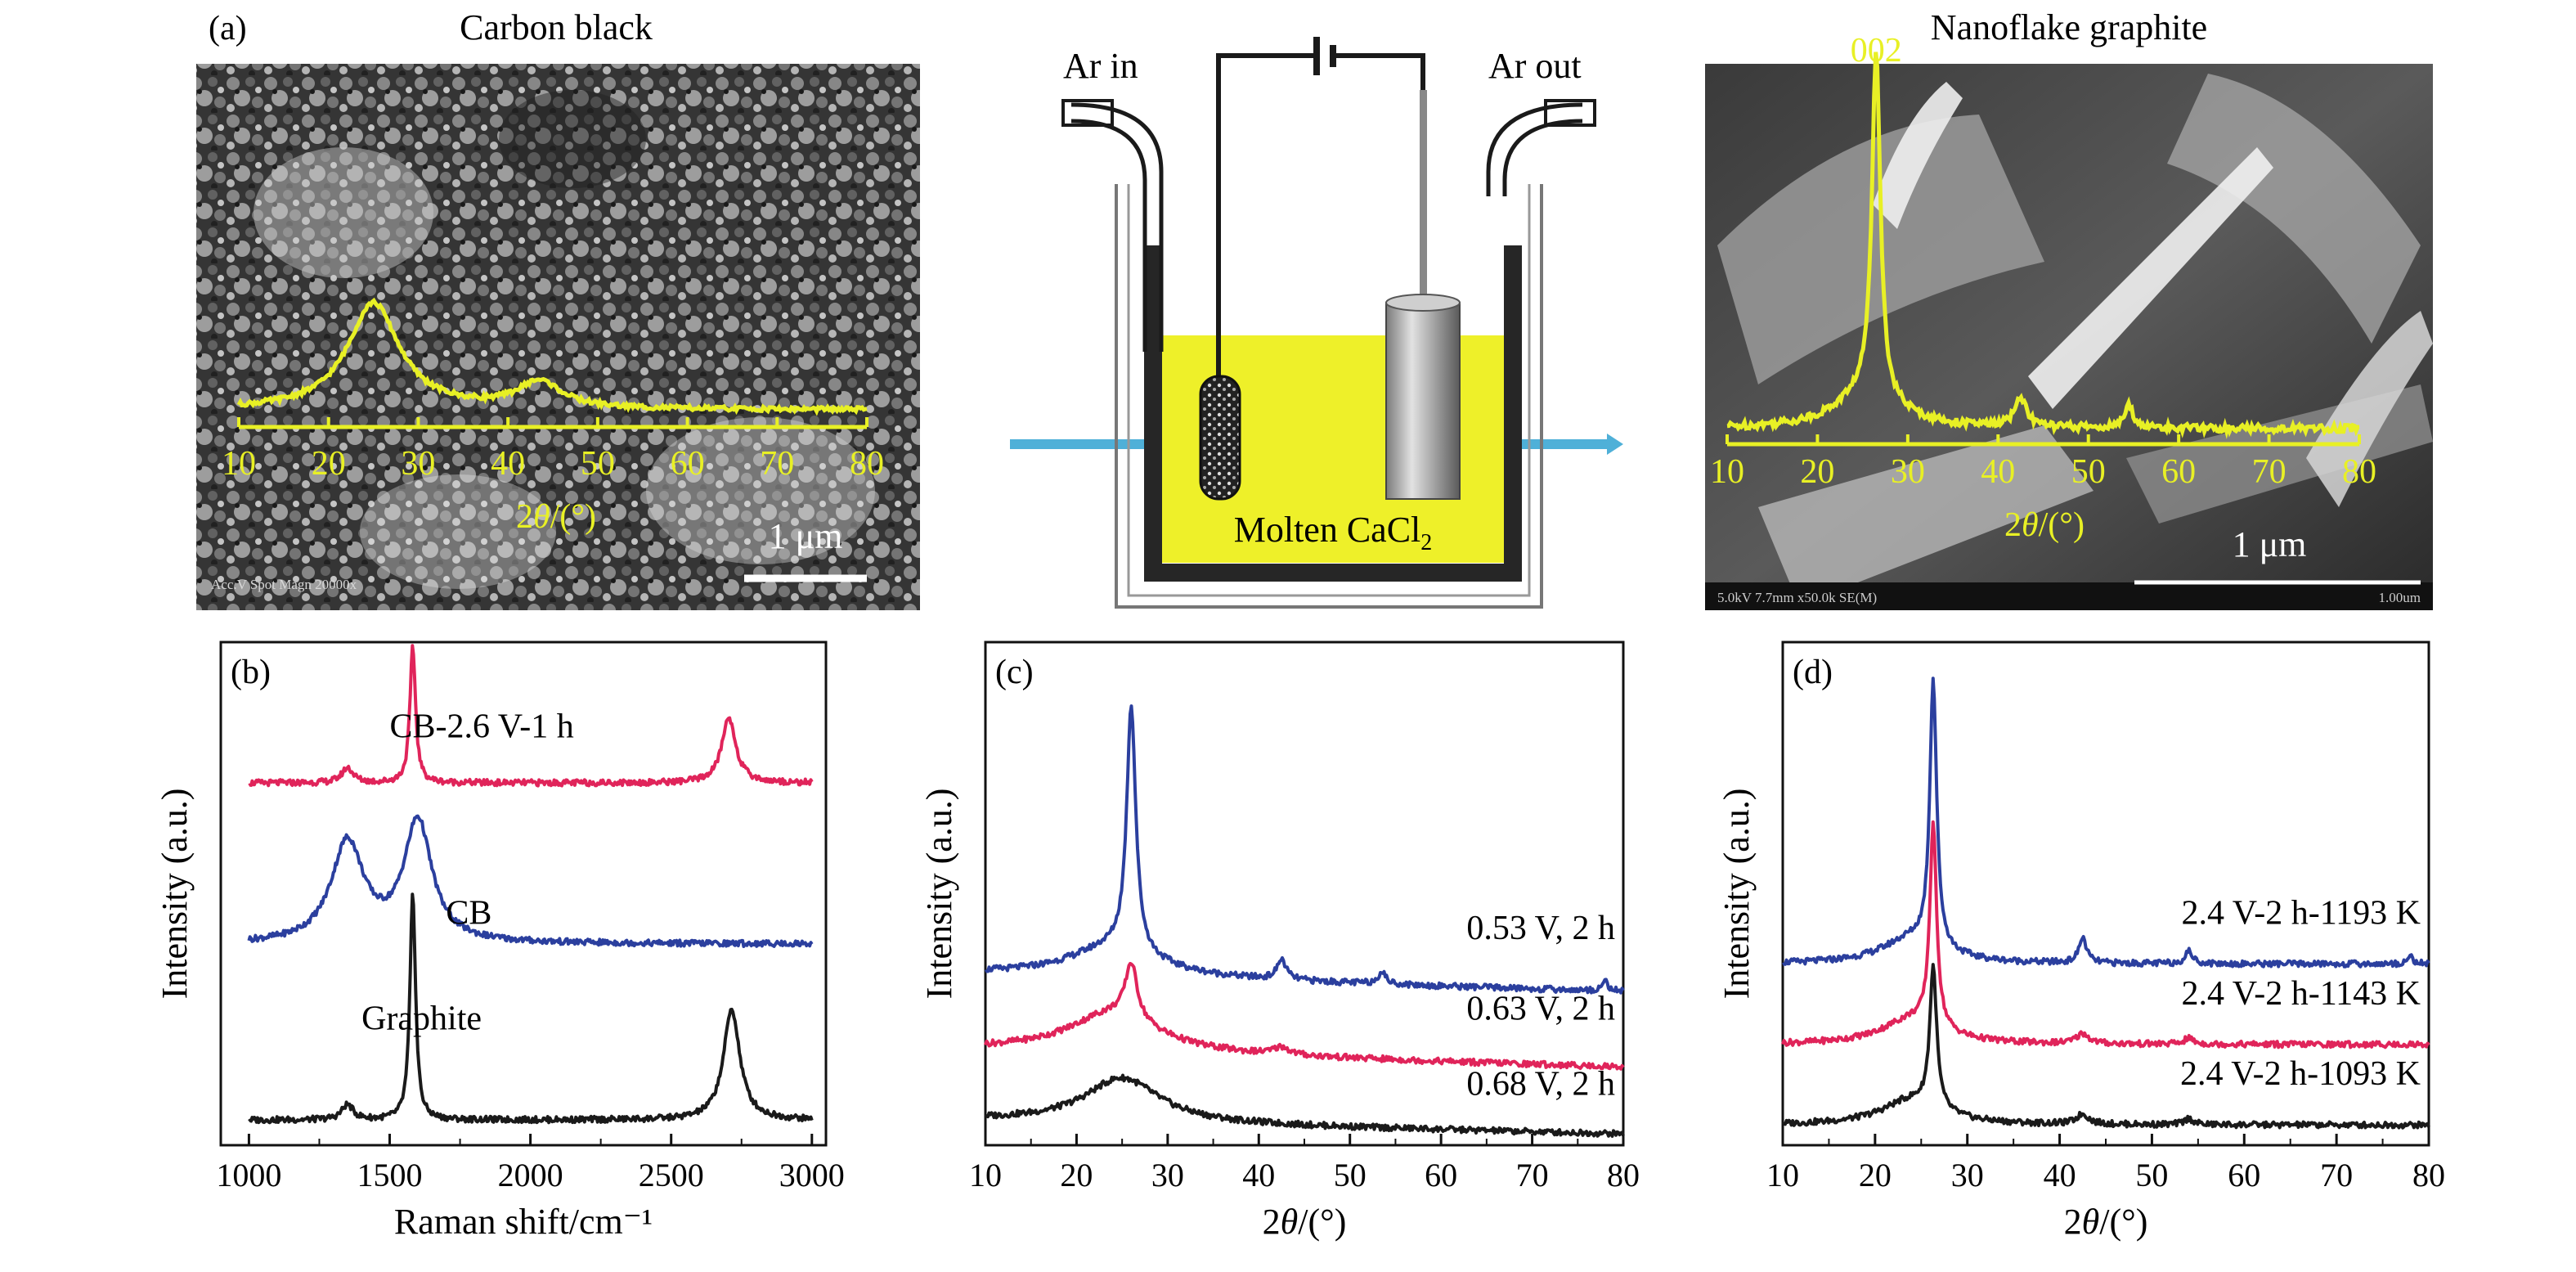 The height and width of the screenshot is (1272, 2576). I want to click on panel-label: (d), so click(1813, 672).